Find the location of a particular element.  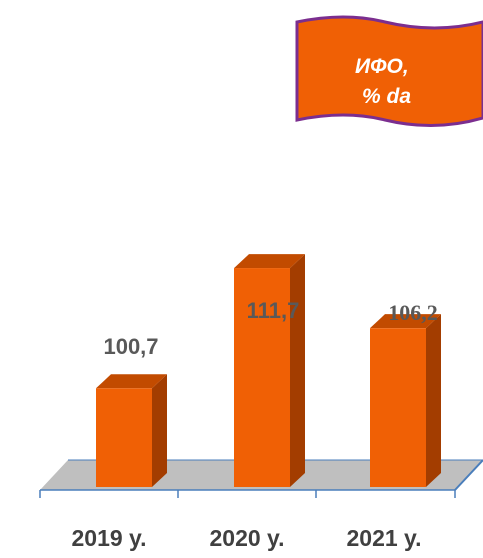

bar-2021y is located at coordinates (405, 400).